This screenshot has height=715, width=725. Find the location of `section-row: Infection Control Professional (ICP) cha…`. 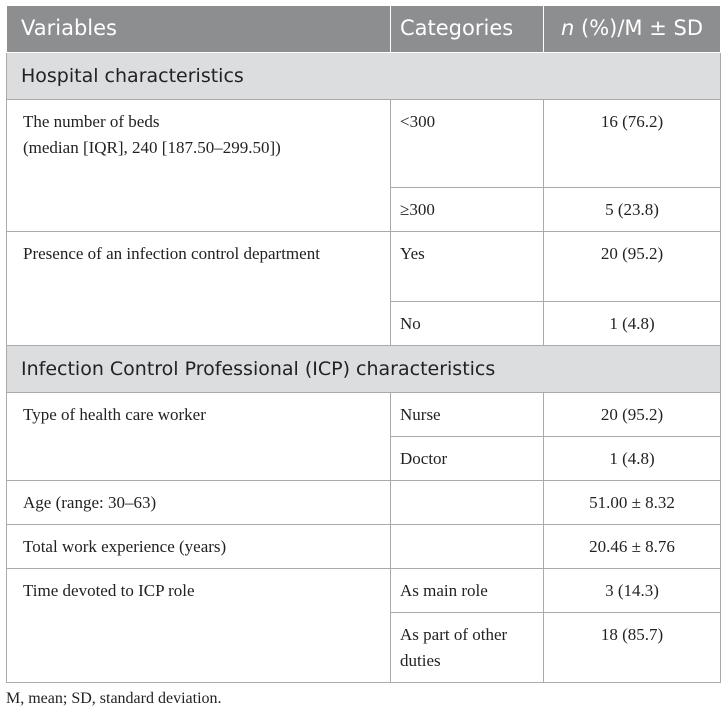

section-row: Infection Control Professional (ICP) cha… is located at coordinates (363, 369).